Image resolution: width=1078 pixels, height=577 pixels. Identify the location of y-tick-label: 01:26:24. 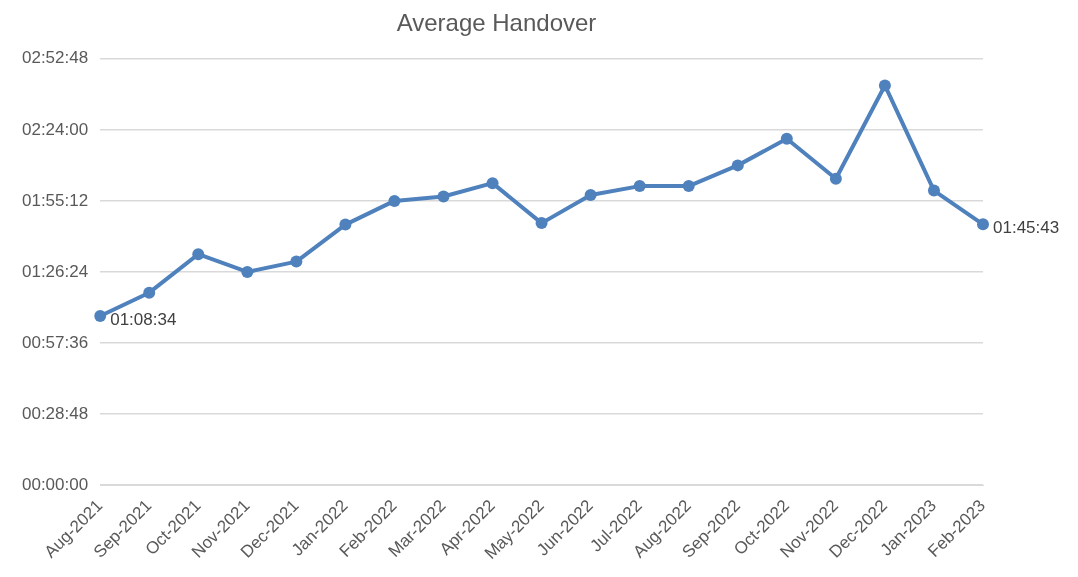
(55, 271).